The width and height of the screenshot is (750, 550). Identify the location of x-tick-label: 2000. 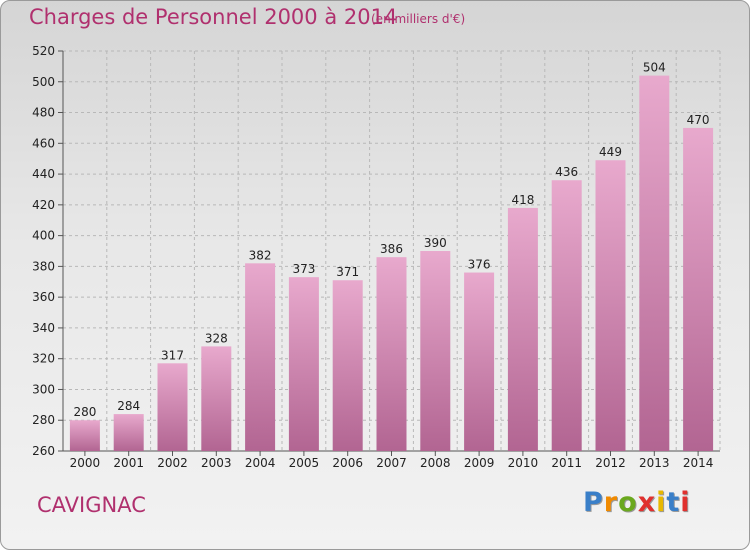
(85, 463).